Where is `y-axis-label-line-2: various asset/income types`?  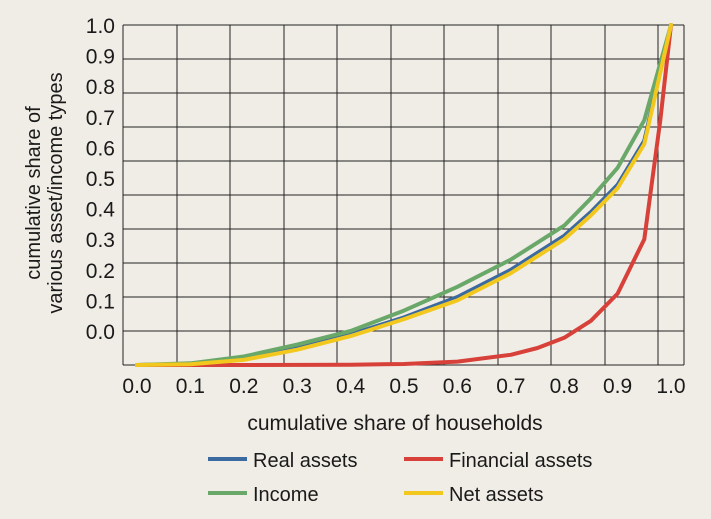 y-axis-label-line-2: various asset/income types is located at coordinates (56, 192).